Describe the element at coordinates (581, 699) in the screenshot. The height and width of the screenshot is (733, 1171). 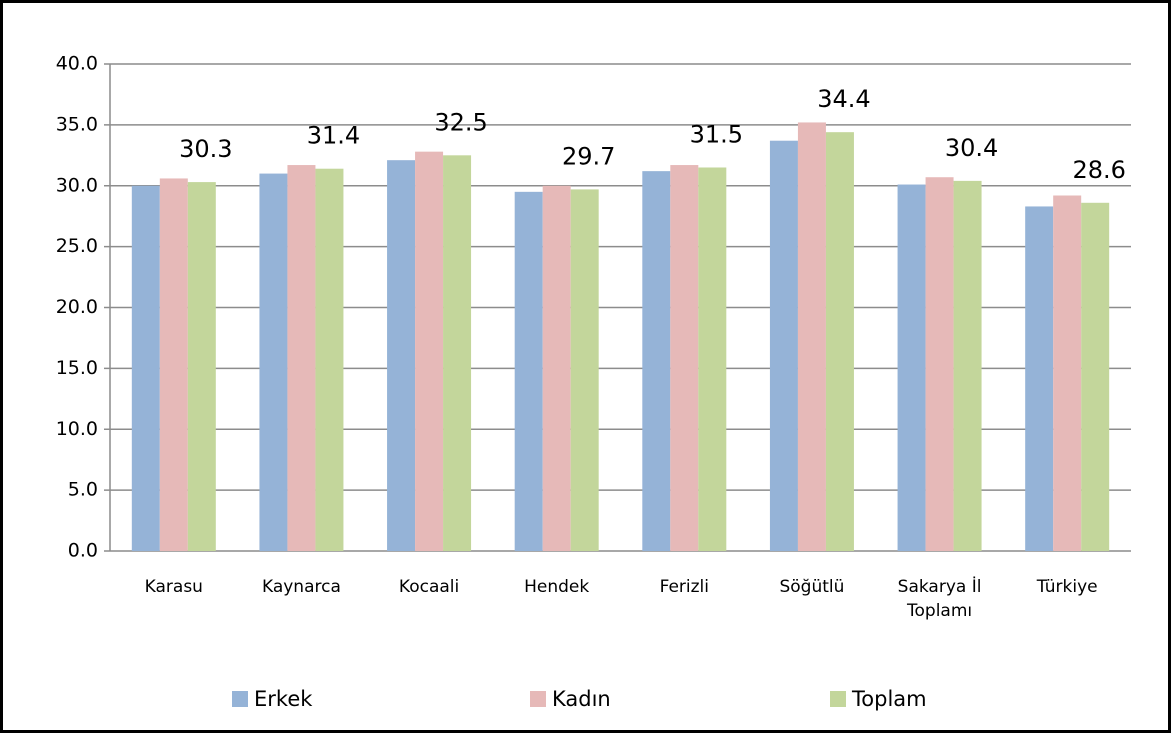
I see `legend-label: Kadın` at that location.